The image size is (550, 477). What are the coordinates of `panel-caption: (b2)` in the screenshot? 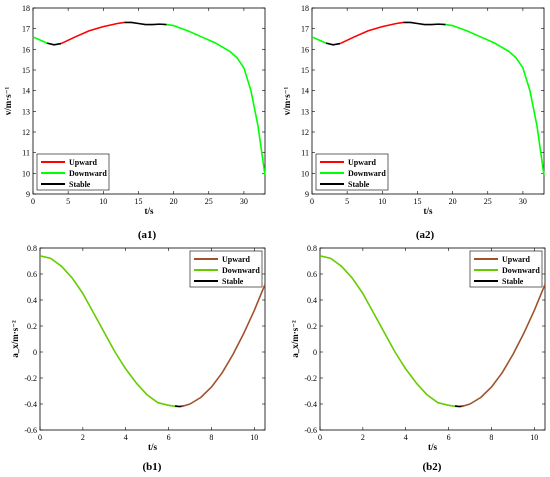 It's located at (432, 467).